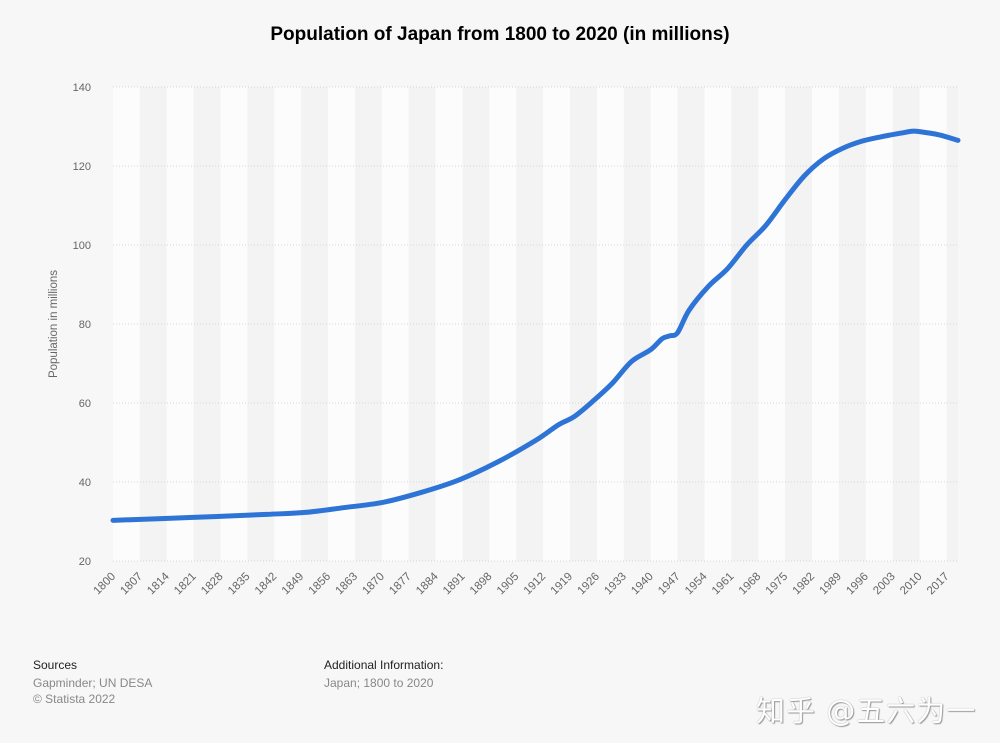 This screenshot has height=743, width=1000. What do you see at coordinates (266, 584) in the screenshot?
I see `x-tick-label: 1842` at bounding box center [266, 584].